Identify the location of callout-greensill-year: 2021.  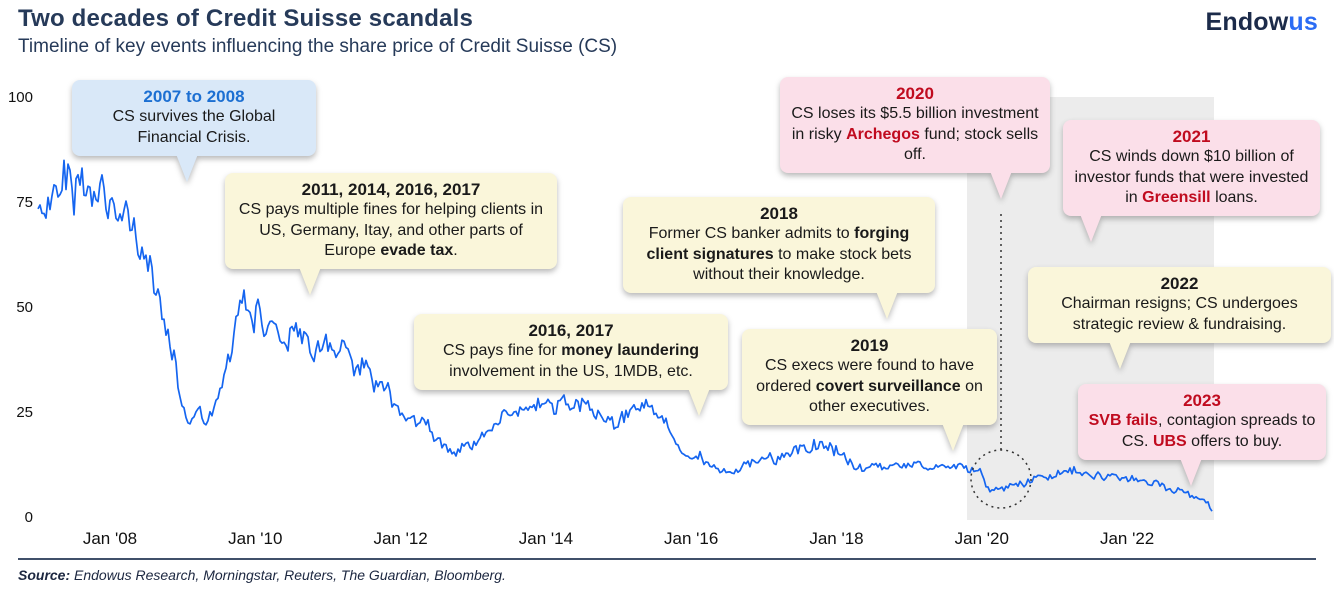
(1191, 136).